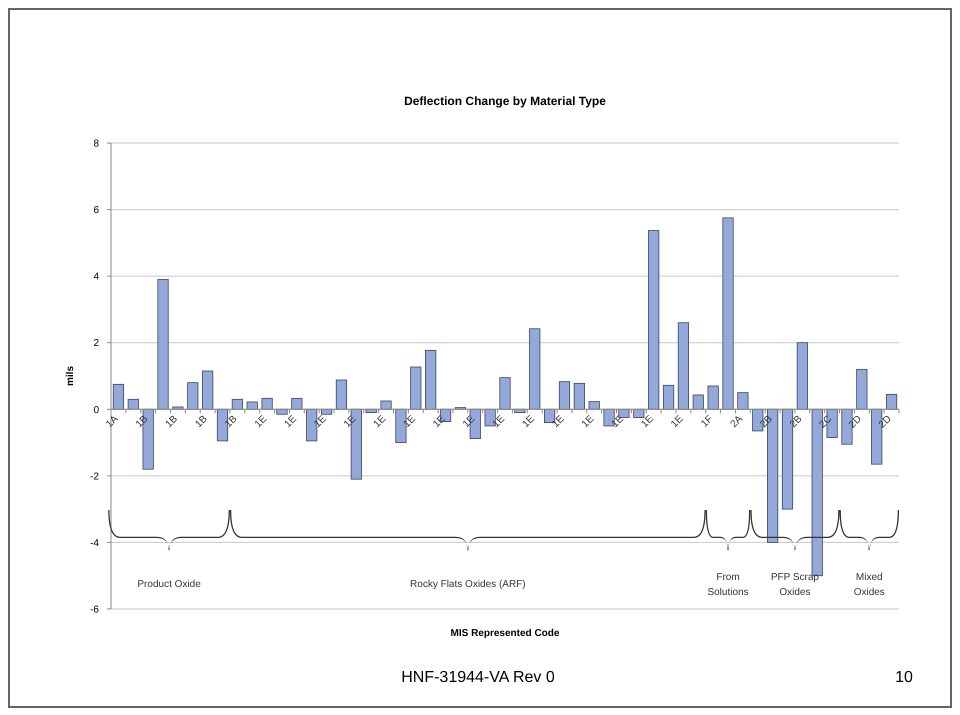  What do you see at coordinates (869, 585) in the screenshot?
I see `annotation: Mixed Oxides` at bounding box center [869, 585].